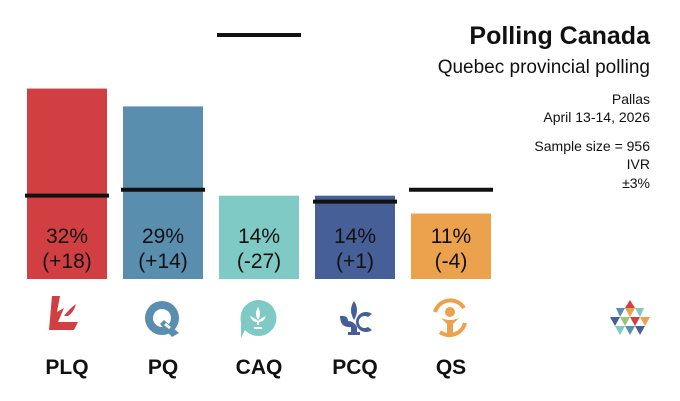  What do you see at coordinates (163, 192) in the screenshot?
I see `bar-pq` at bounding box center [163, 192].